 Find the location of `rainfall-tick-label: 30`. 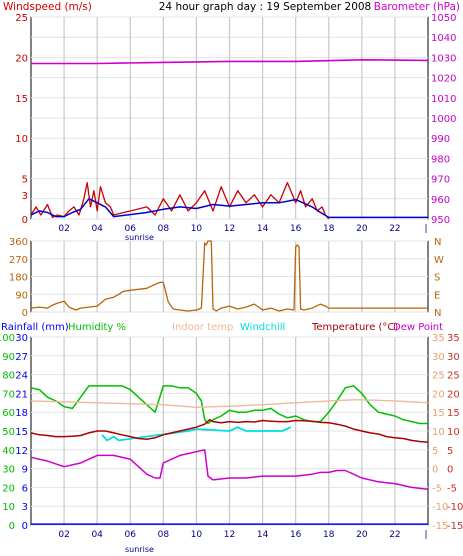

rainfall-tick-label: 30 is located at coordinates (21, 338).